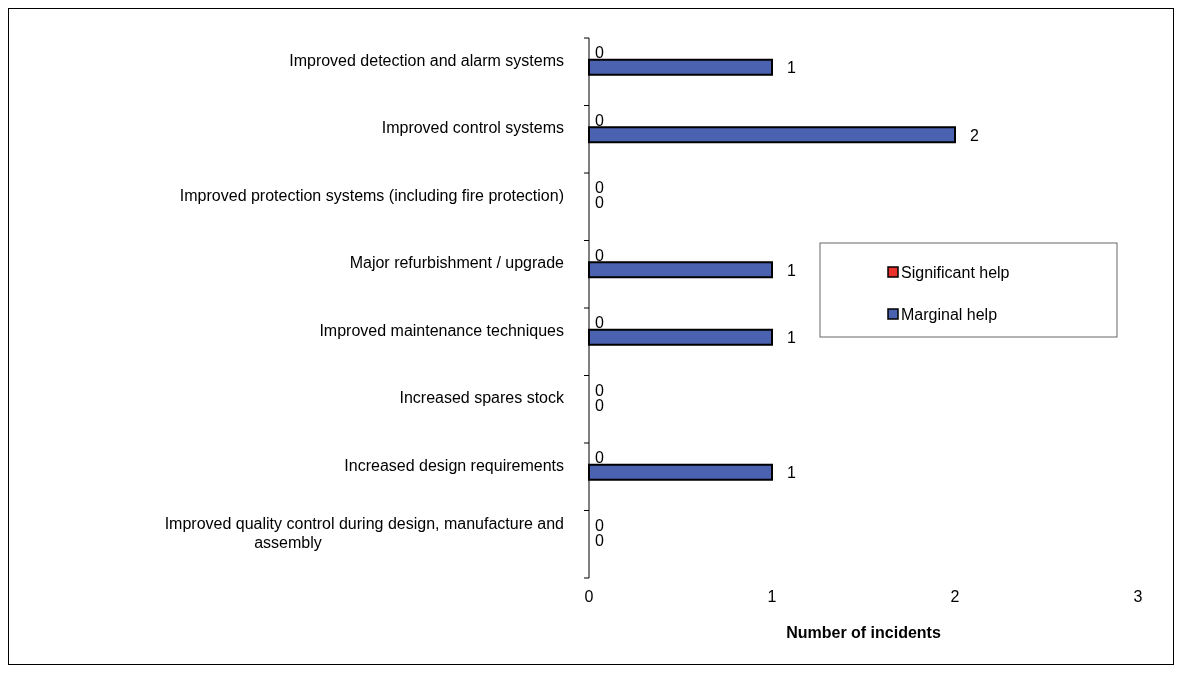 This screenshot has width=1182, height=673. I want to click on x-tick-label: 3, so click(1138, 596).